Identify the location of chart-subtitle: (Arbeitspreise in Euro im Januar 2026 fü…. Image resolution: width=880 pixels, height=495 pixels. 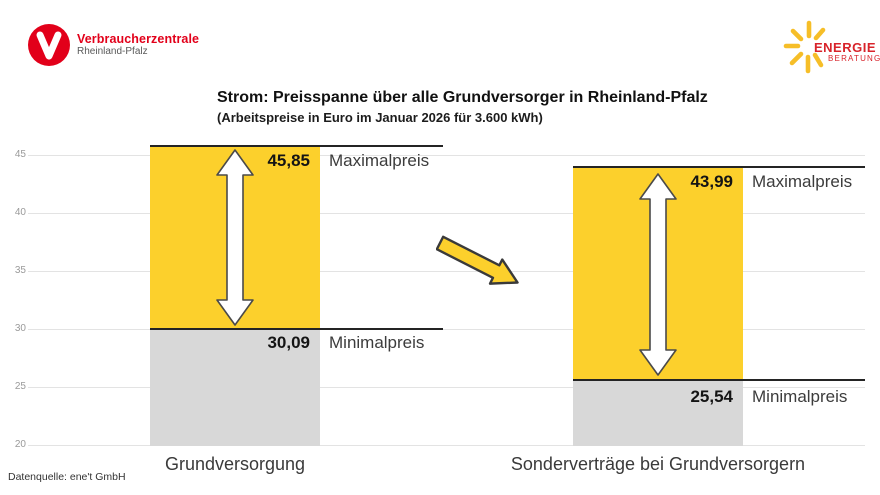
(380, 117).